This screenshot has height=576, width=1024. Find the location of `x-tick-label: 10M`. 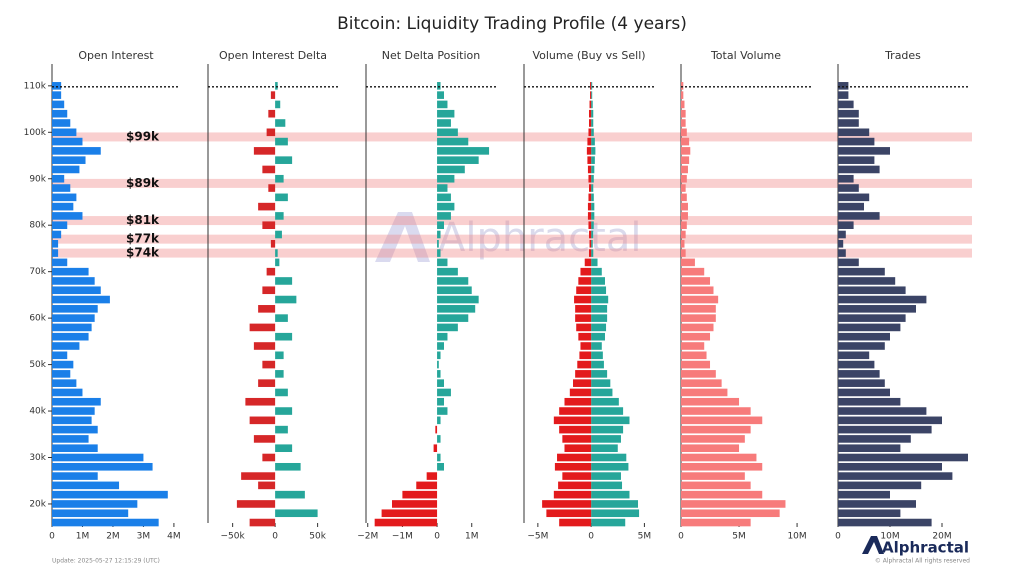

x-tick-label: 10M is located at coordinates (796, 537).